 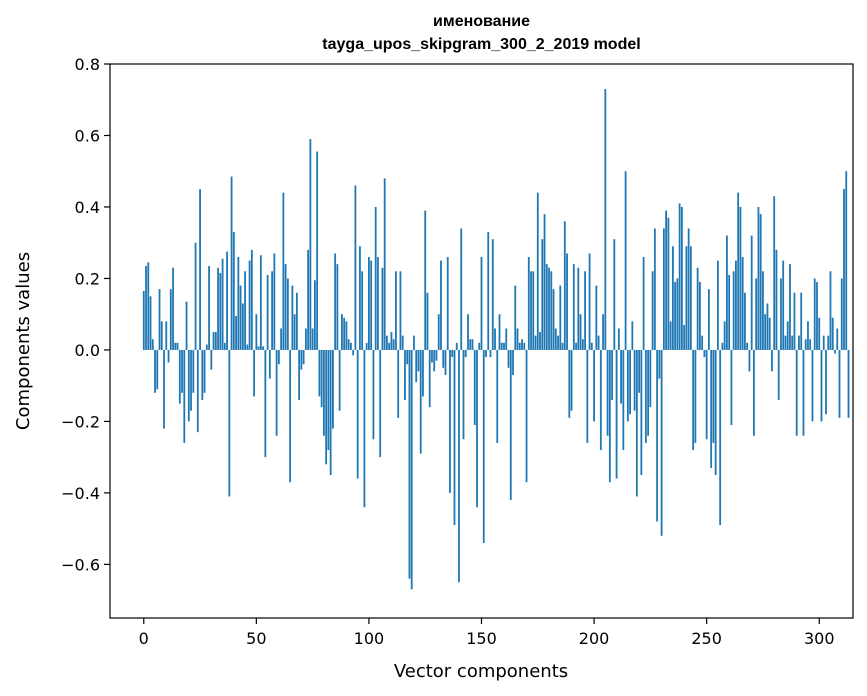 What do you see at coordinates (87, 278) in the screenshot?
I see `y-tick-label-4: 0.2` at bounding box center [87, 278].